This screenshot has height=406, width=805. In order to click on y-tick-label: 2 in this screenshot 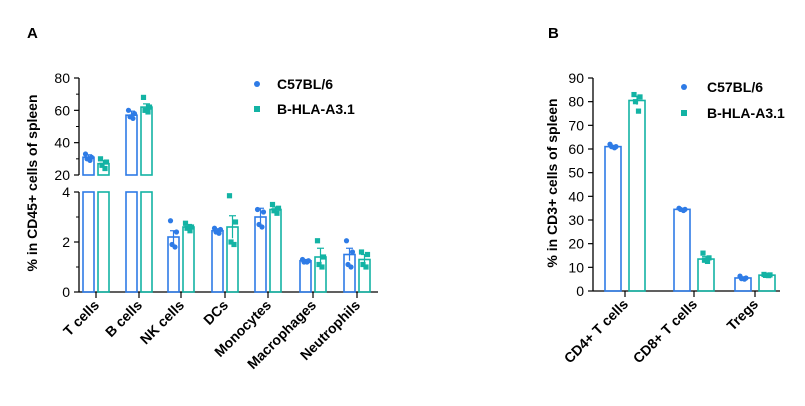, I will do `click(66, 242)`.